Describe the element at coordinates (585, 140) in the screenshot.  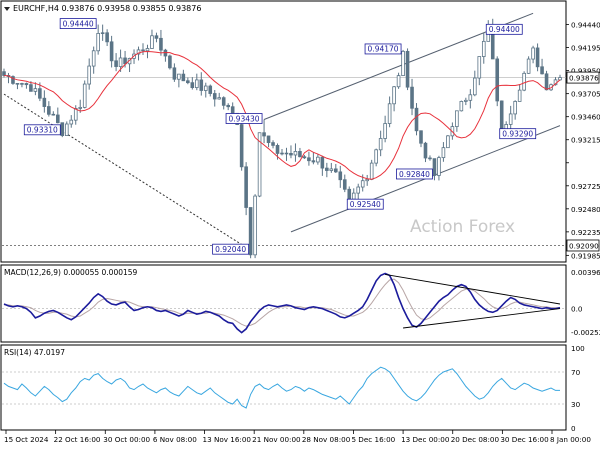
I see `price-y-tick-label: 0.93215` at that location.